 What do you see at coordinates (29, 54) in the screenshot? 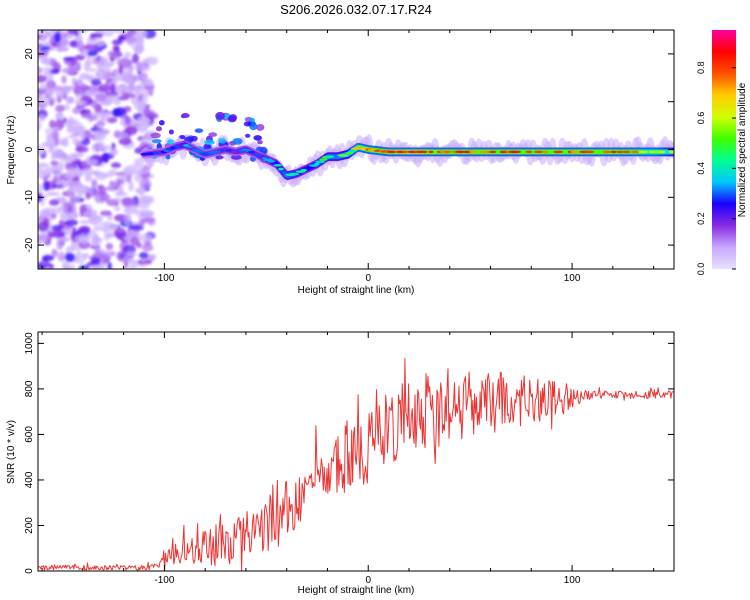
I see `spectrogram-y-tick-label: 20` at bounding box center [29, 54].